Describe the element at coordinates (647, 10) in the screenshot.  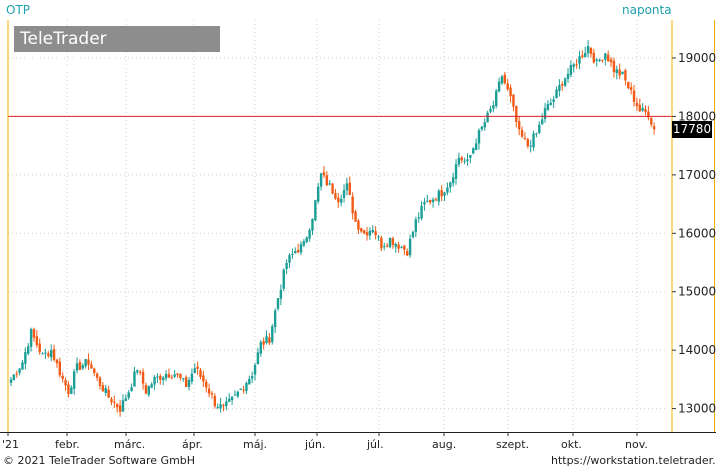
I see `interval-label: naponta` at that location.